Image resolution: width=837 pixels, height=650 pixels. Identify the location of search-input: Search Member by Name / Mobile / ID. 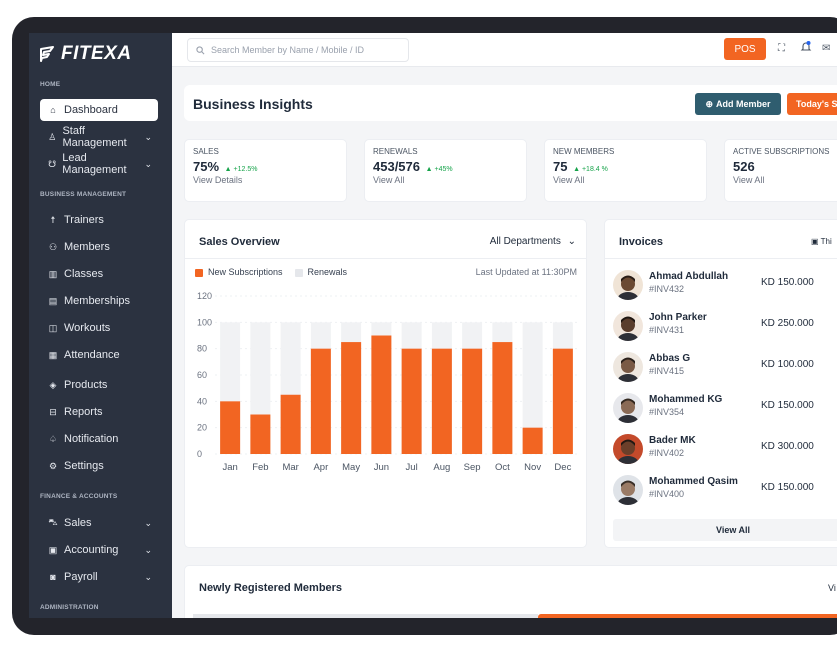
(298, 50).